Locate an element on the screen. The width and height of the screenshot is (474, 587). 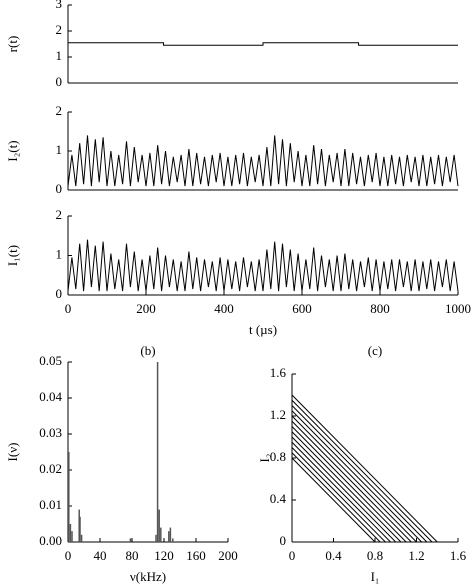
y-tick-label: 0.03 is located at coordinates (50, 432).